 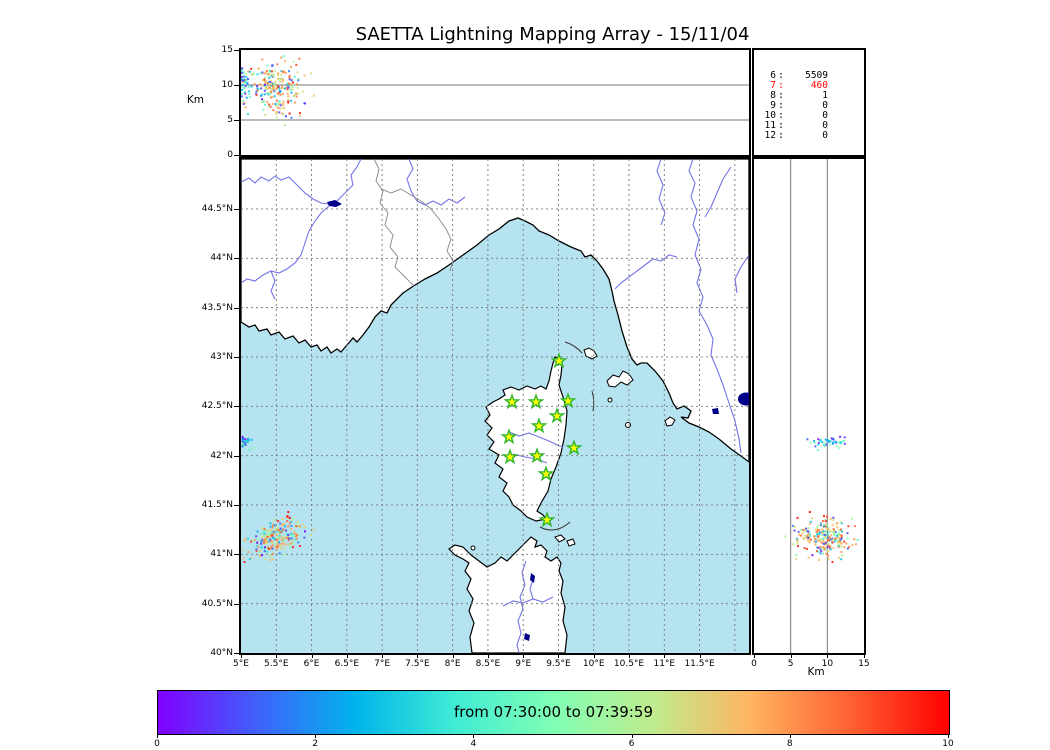 I want to click on altitude-vs-longitude-plot, so click(x=495, y=91).